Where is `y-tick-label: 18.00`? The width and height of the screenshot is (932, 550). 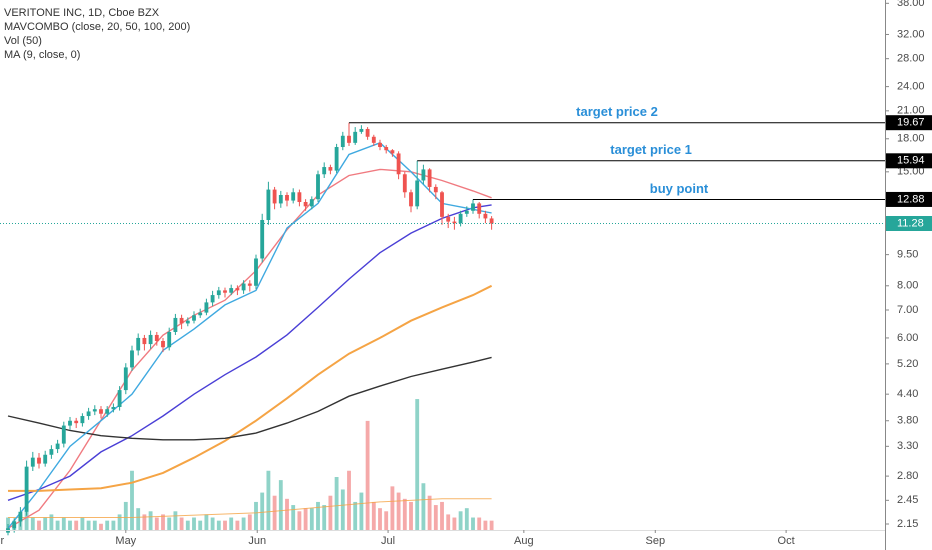 y-tick-label: 18.00 is located at coordinates (911, 139).